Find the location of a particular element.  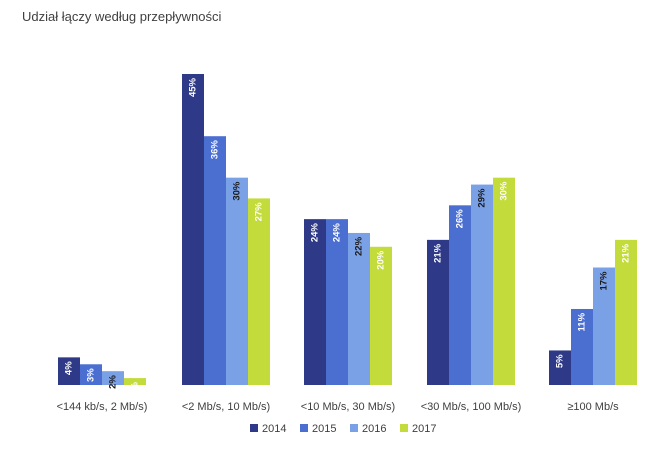

bar-label-2017-4: 21% is located at coordinates (626, 253).